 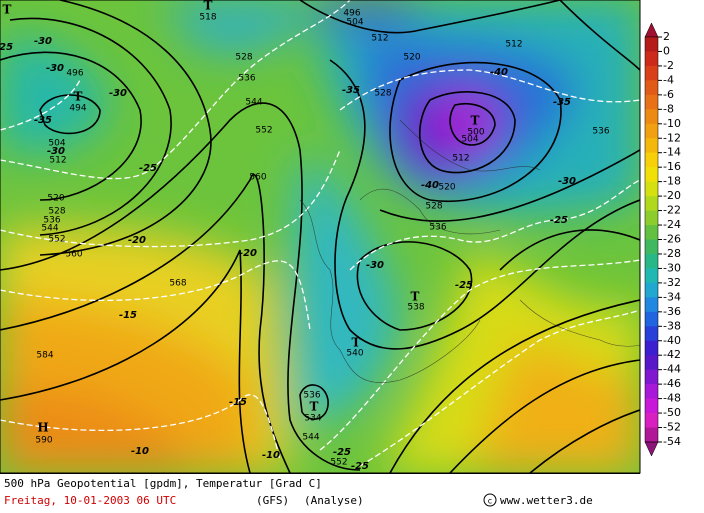 I want to click on legend-tick-label: -46, so click(x=672, y=383).